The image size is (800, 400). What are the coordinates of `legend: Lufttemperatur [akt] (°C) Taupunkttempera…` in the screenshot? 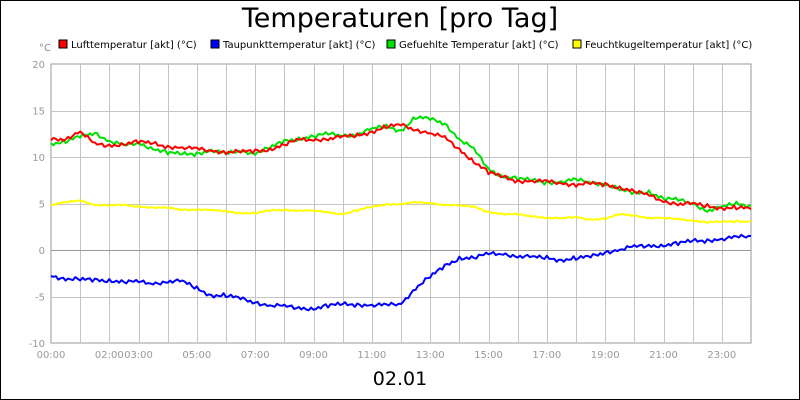 It's located at (405, 45).